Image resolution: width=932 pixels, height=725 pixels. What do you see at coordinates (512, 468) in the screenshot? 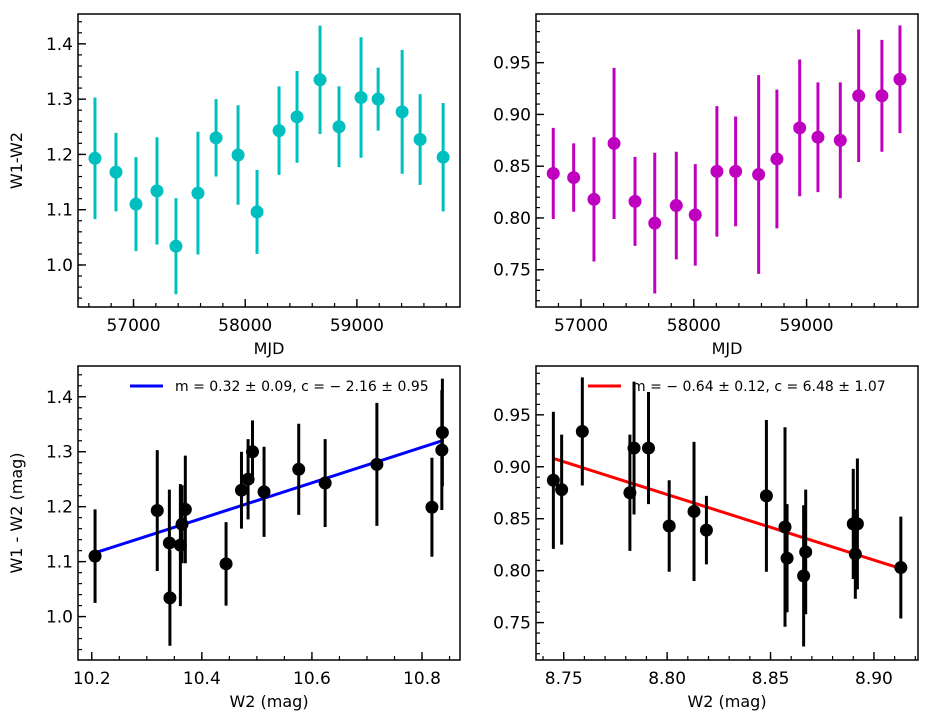
I see `y-tick-label: 0.90` at bounding box center [512, 468].